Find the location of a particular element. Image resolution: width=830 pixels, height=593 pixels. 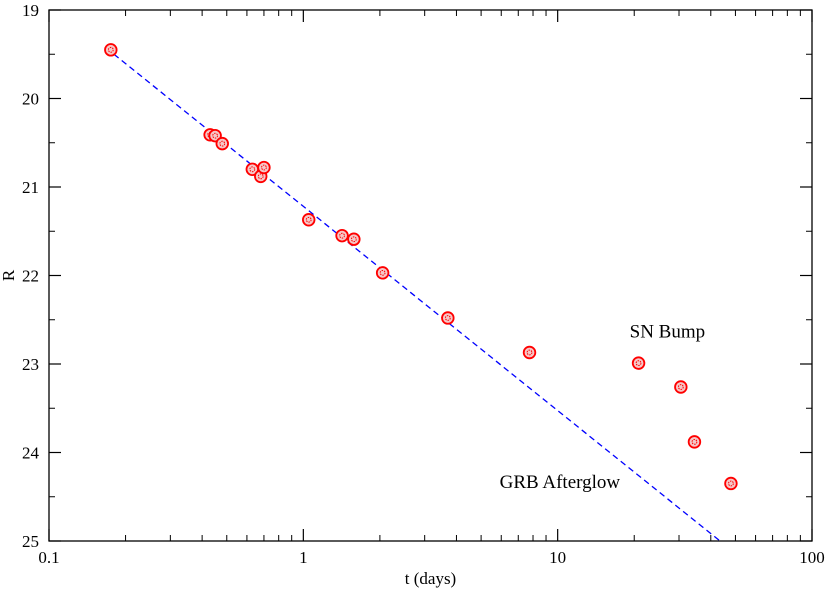

grb-afterglow-annotation: GRB Afterglow is located at coordinates (560, 482).